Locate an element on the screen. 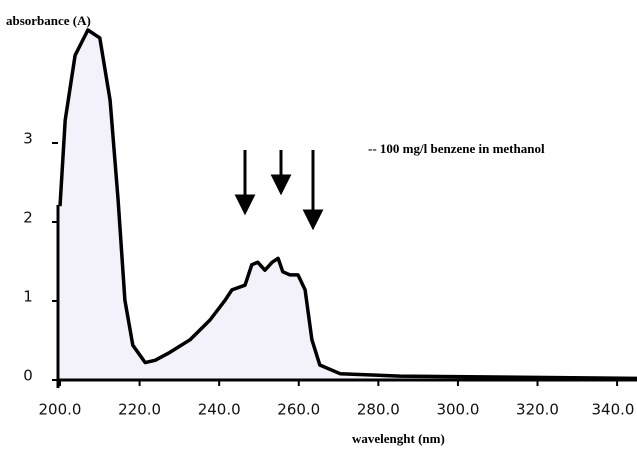 This screenshot has height=452, width=637. y-tick-label: 2 is located at coordinates (28, 218).